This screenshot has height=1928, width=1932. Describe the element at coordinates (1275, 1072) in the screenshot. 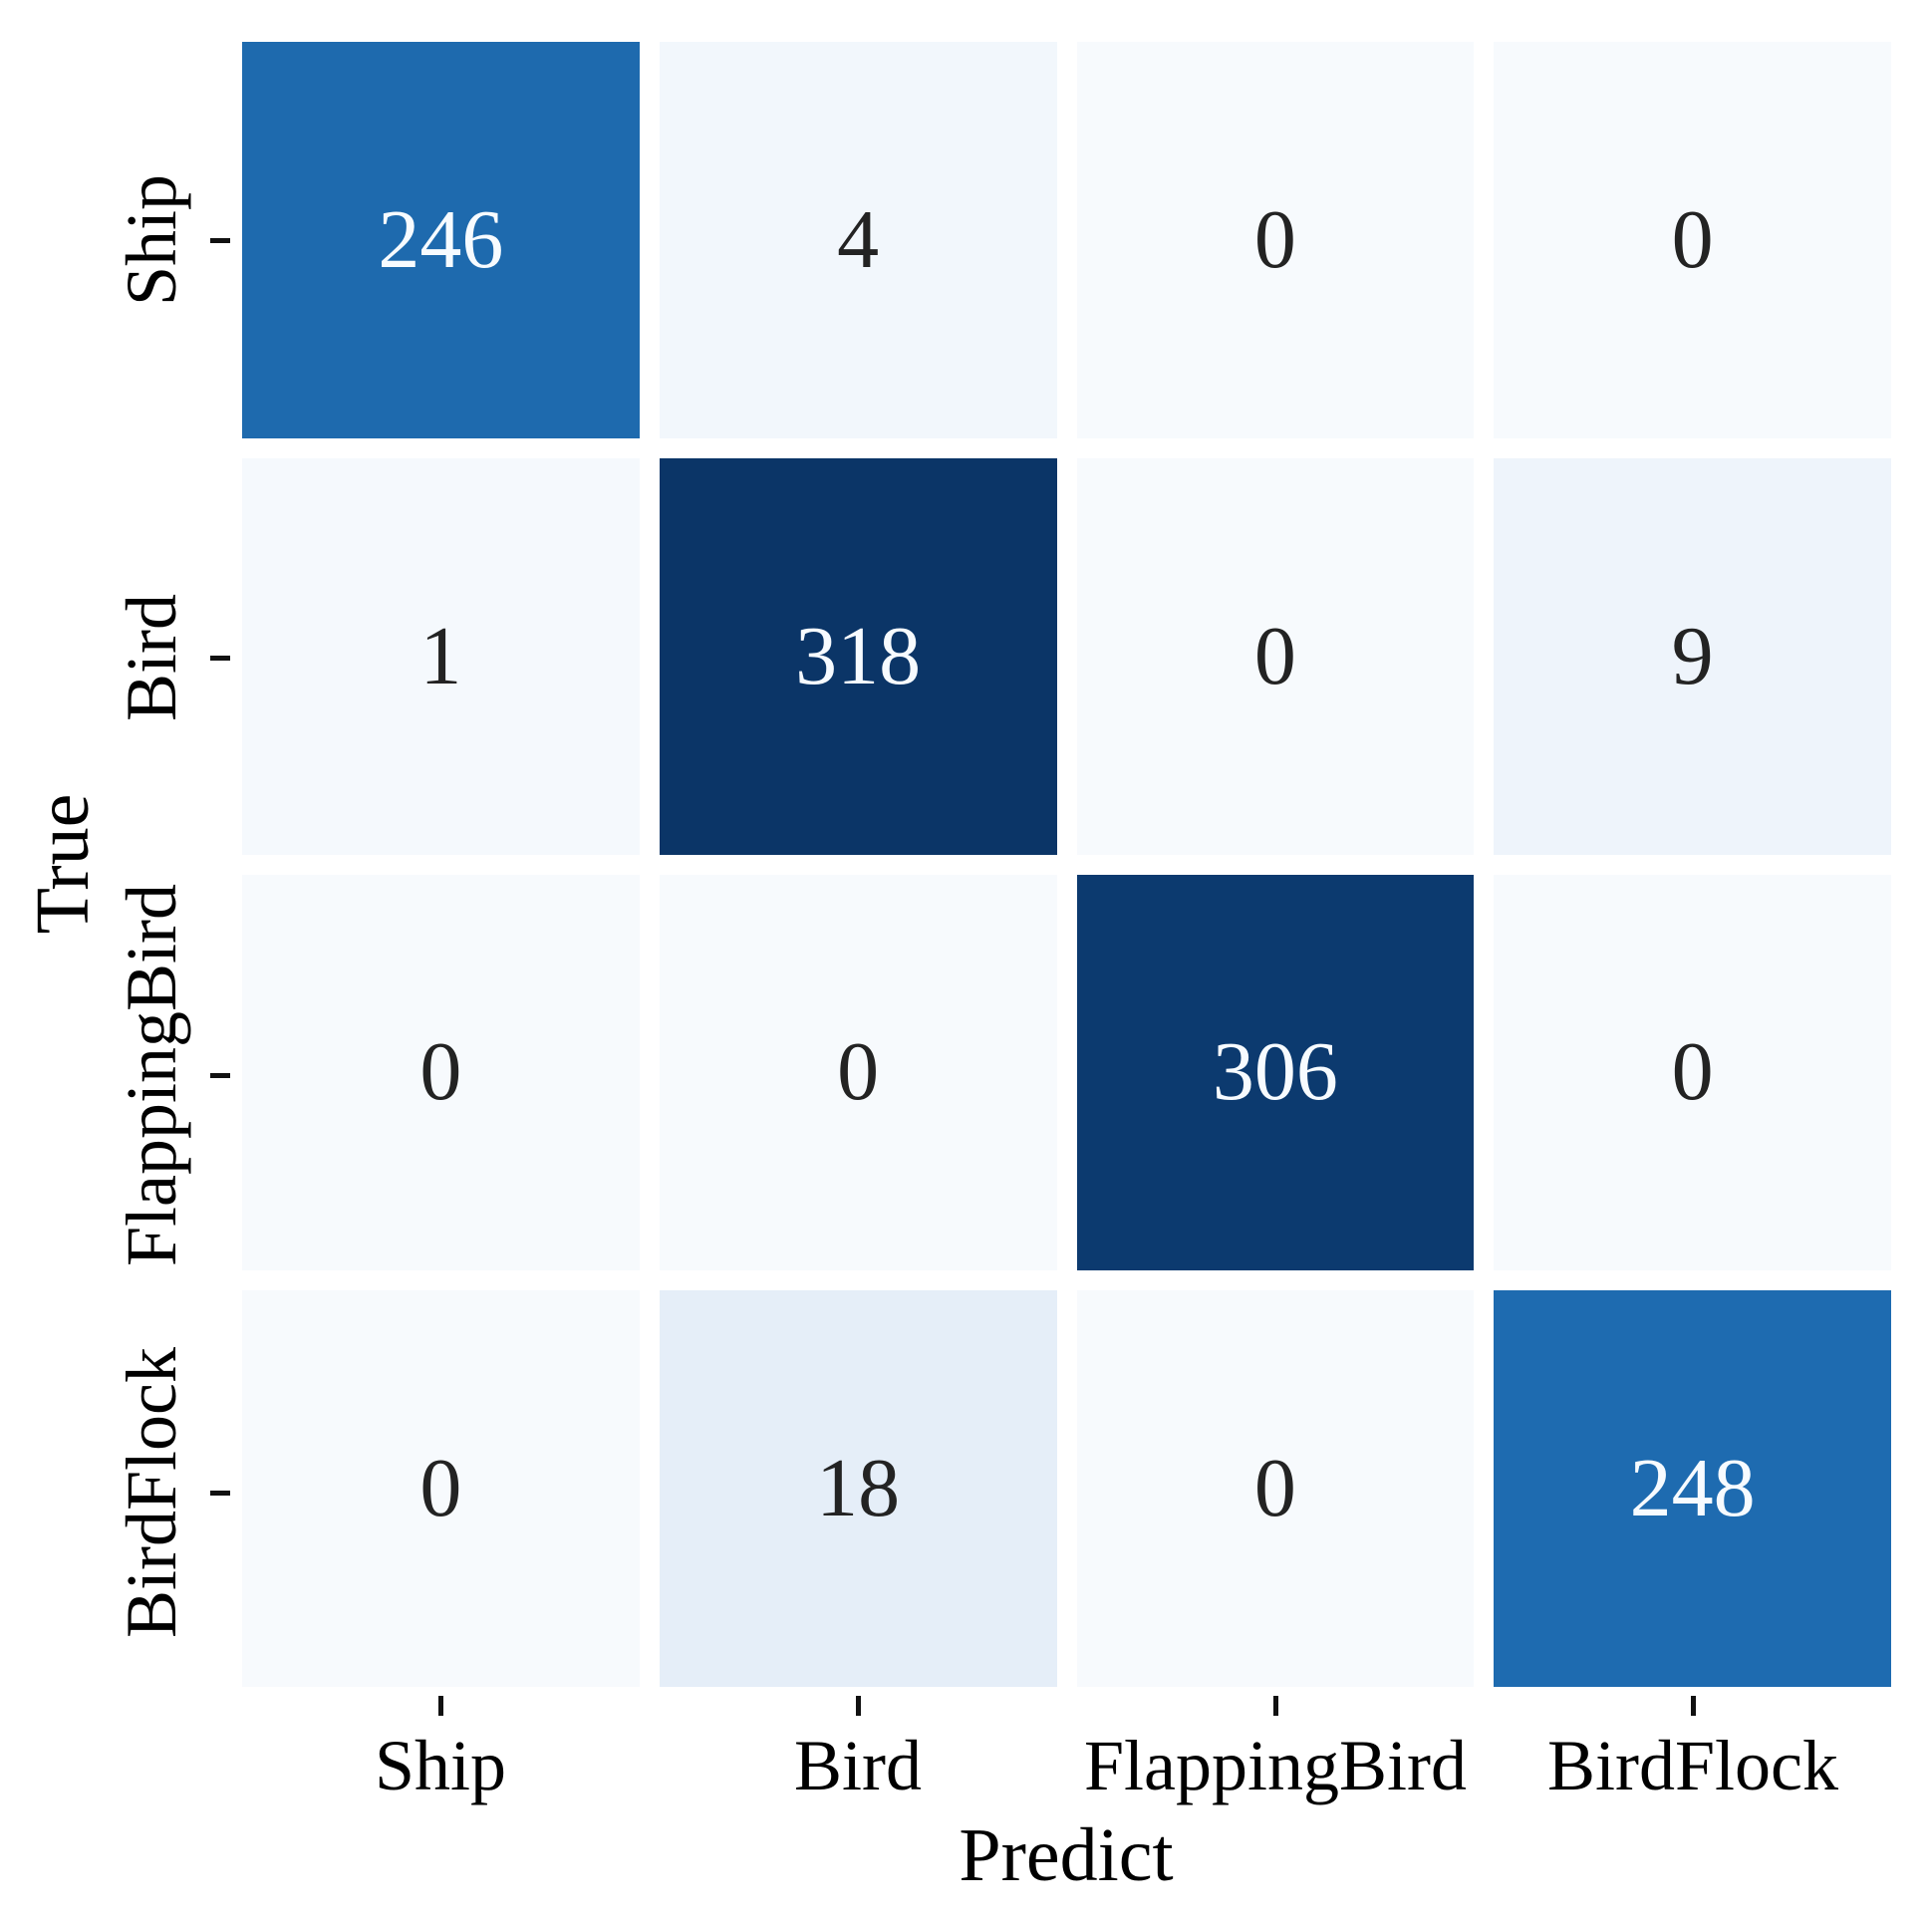

I see `heatmap-cell: 306` at that location.